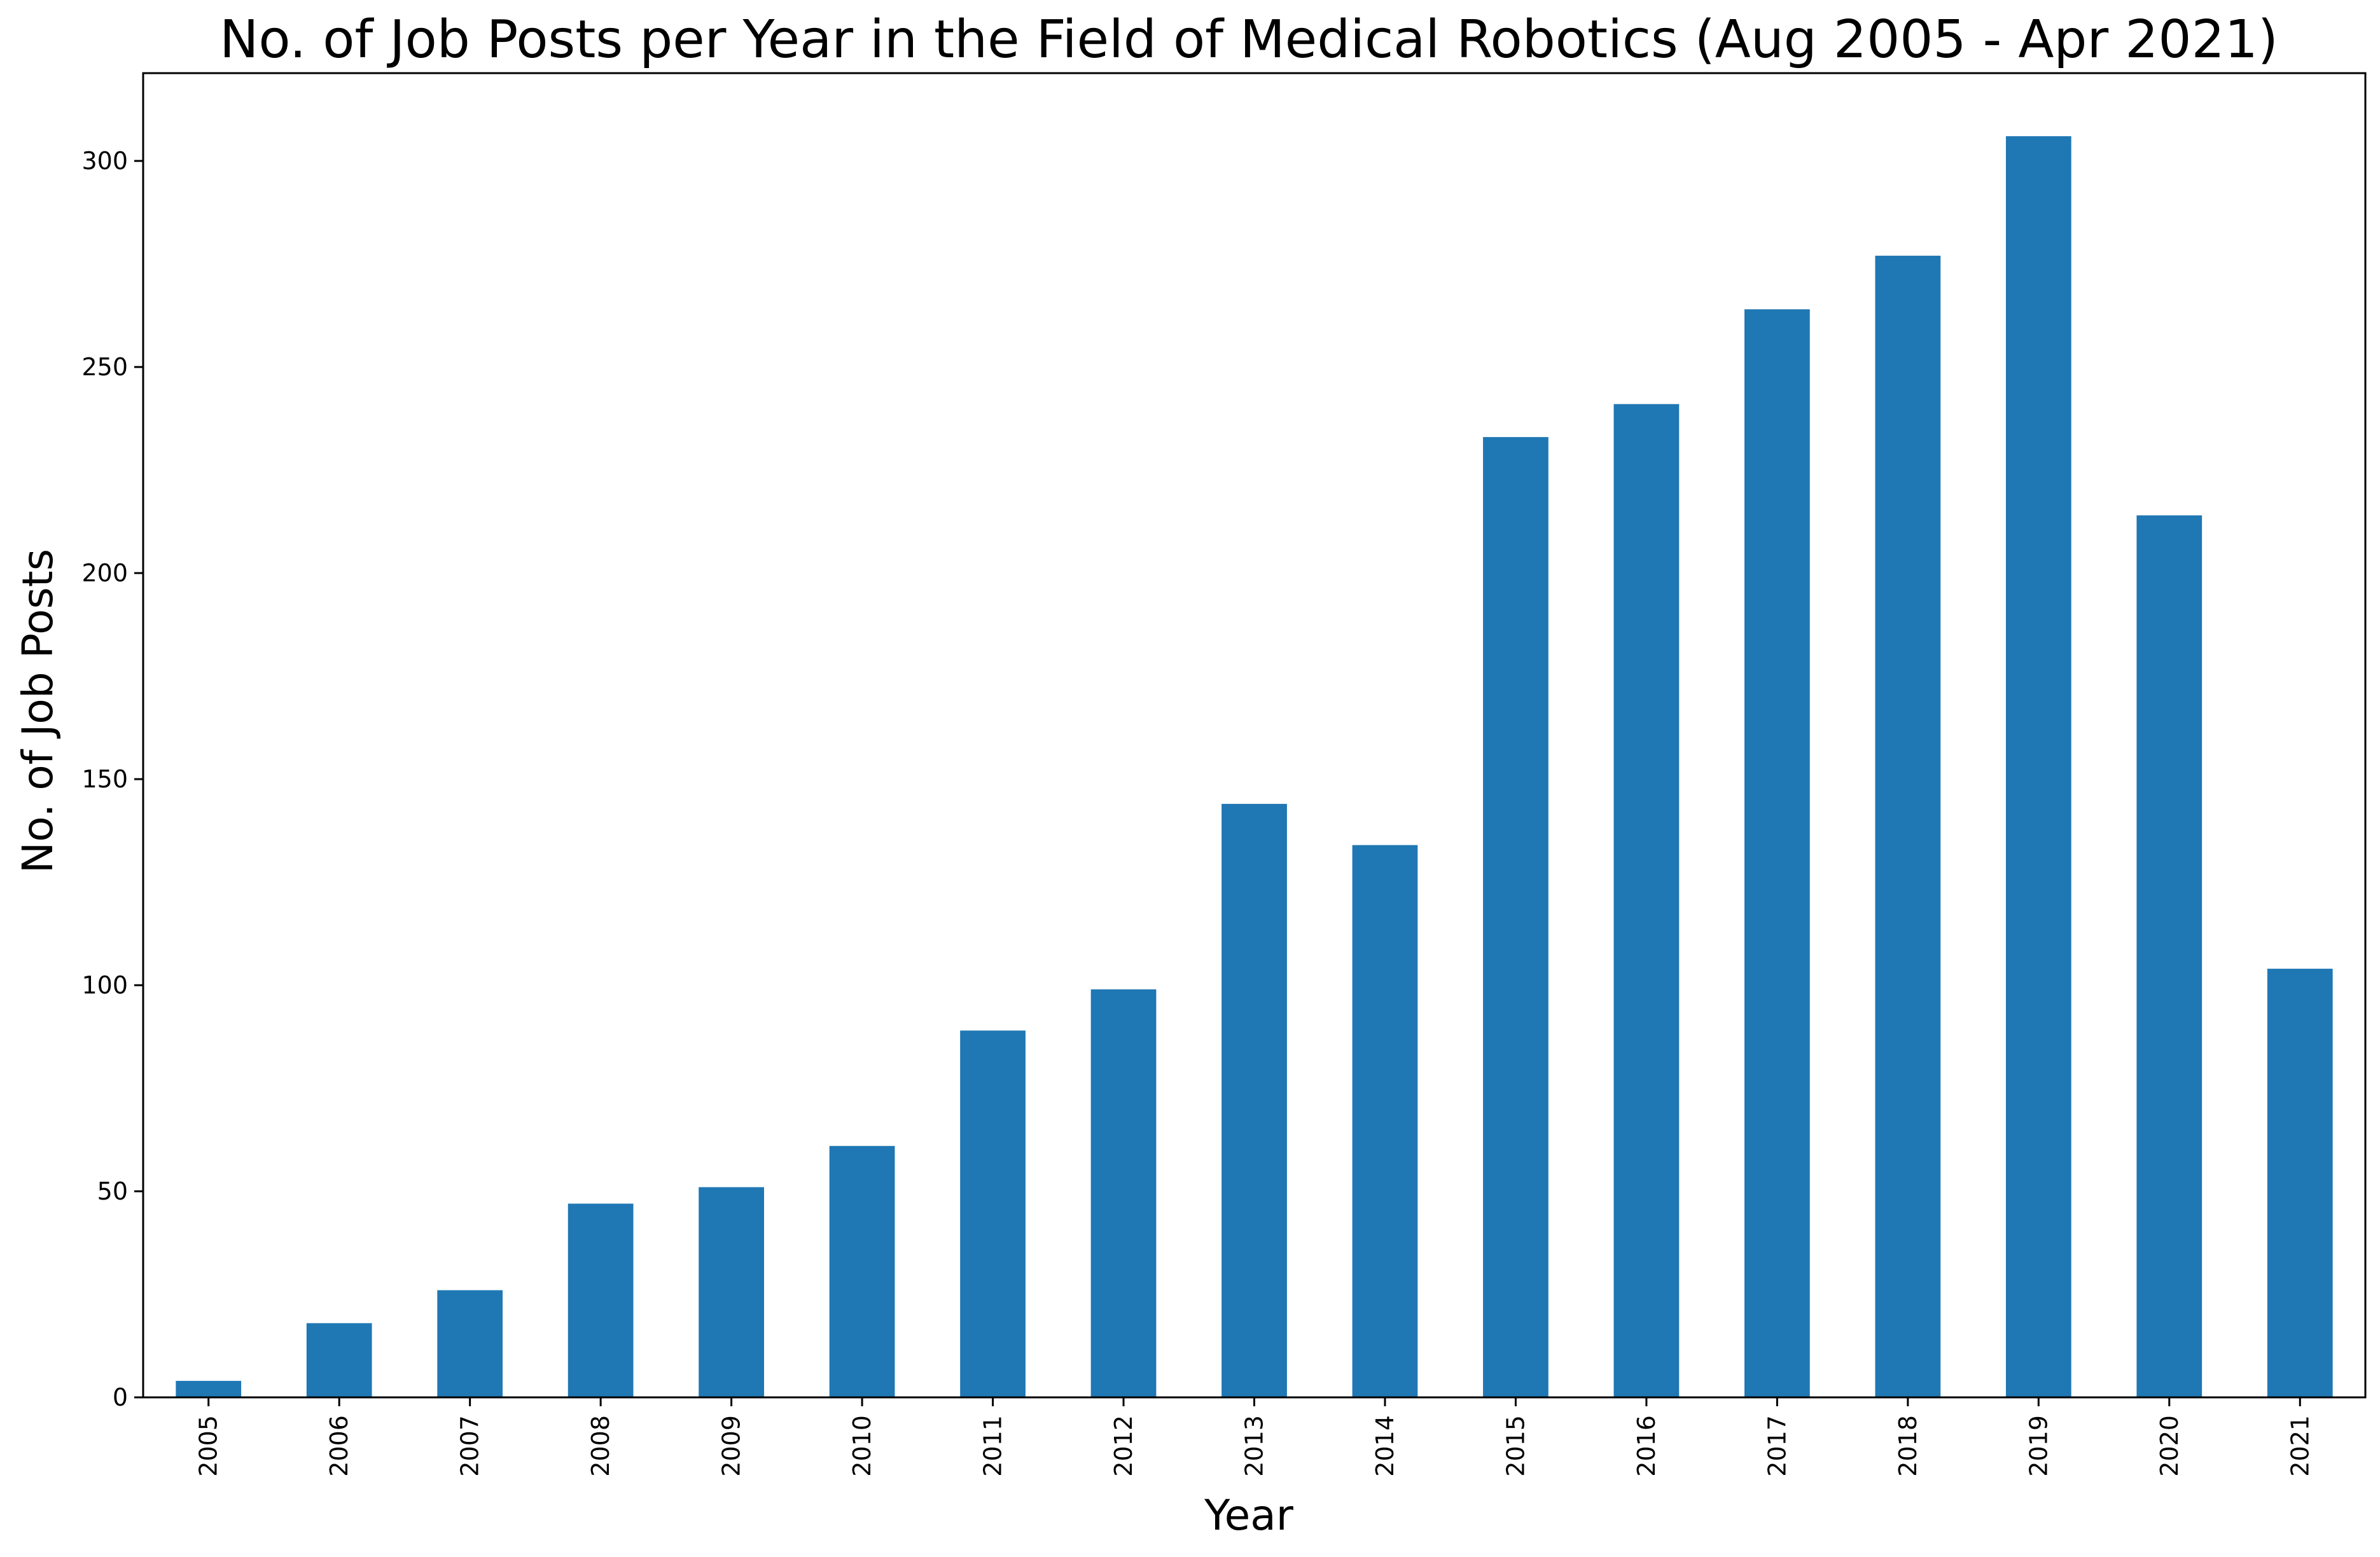 The image size is (2380, 1557). Describe the element at coordinates (862, 1271) in the screenshot. I see `bar-2010` at that location.